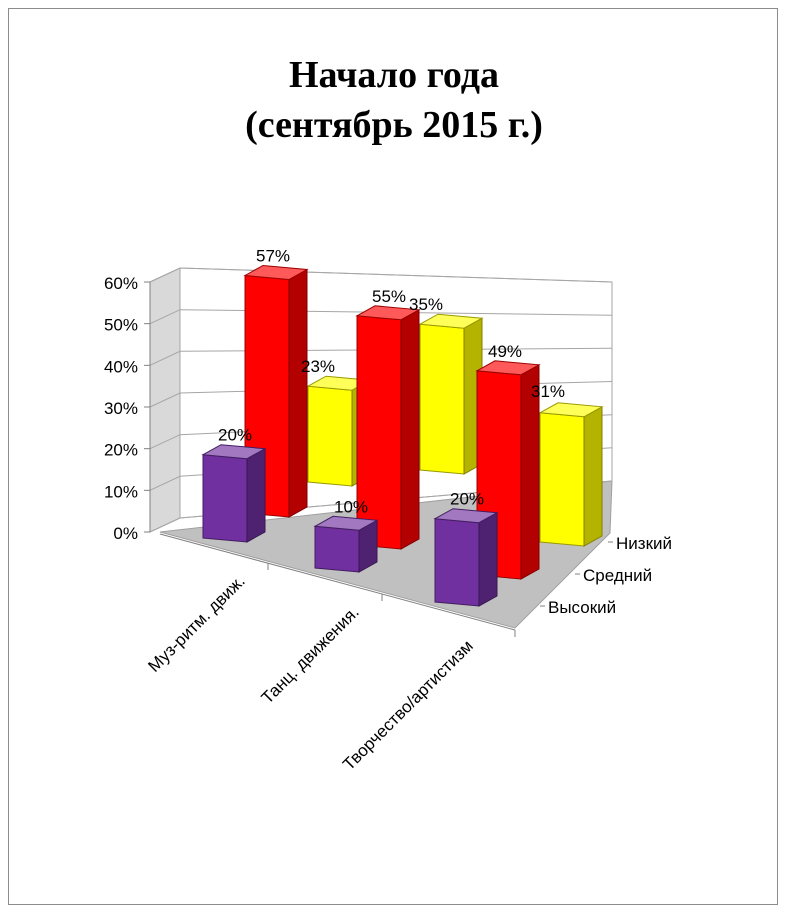 The image size is (788, 915). I want to click on data-label: 10%, so click(351, 506).